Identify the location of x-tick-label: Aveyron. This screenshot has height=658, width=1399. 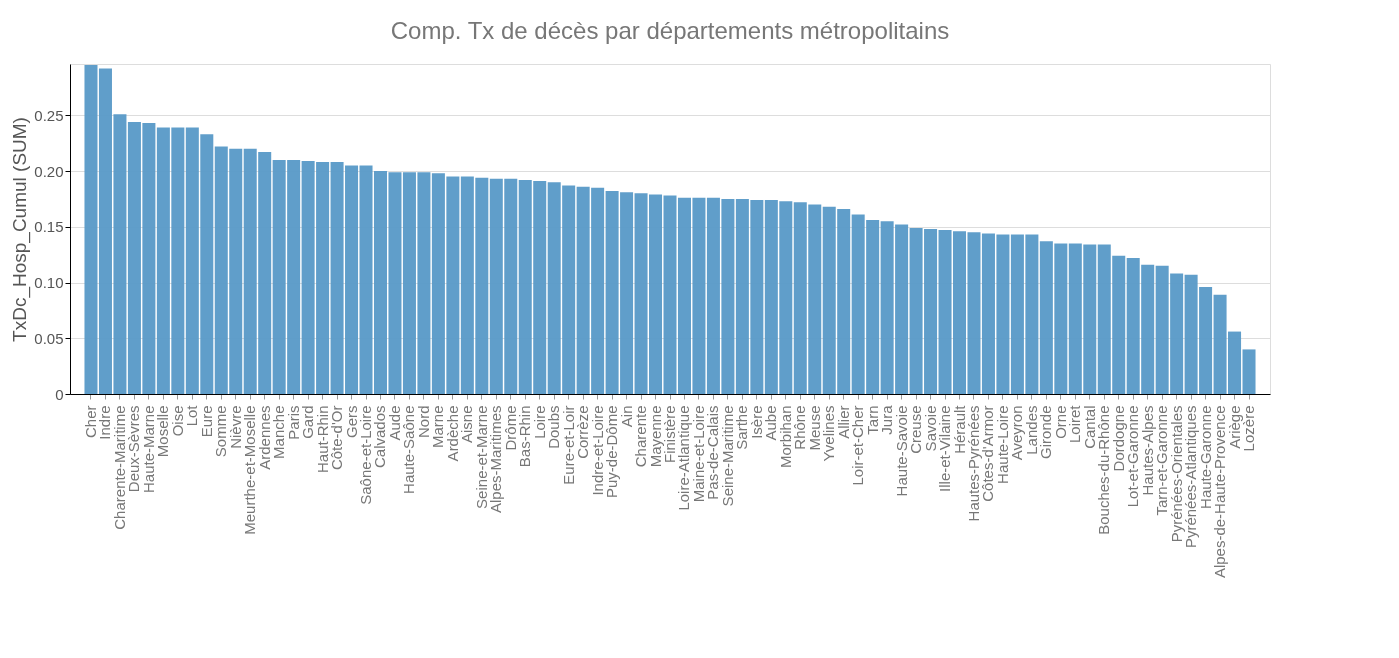
(1017, 433).